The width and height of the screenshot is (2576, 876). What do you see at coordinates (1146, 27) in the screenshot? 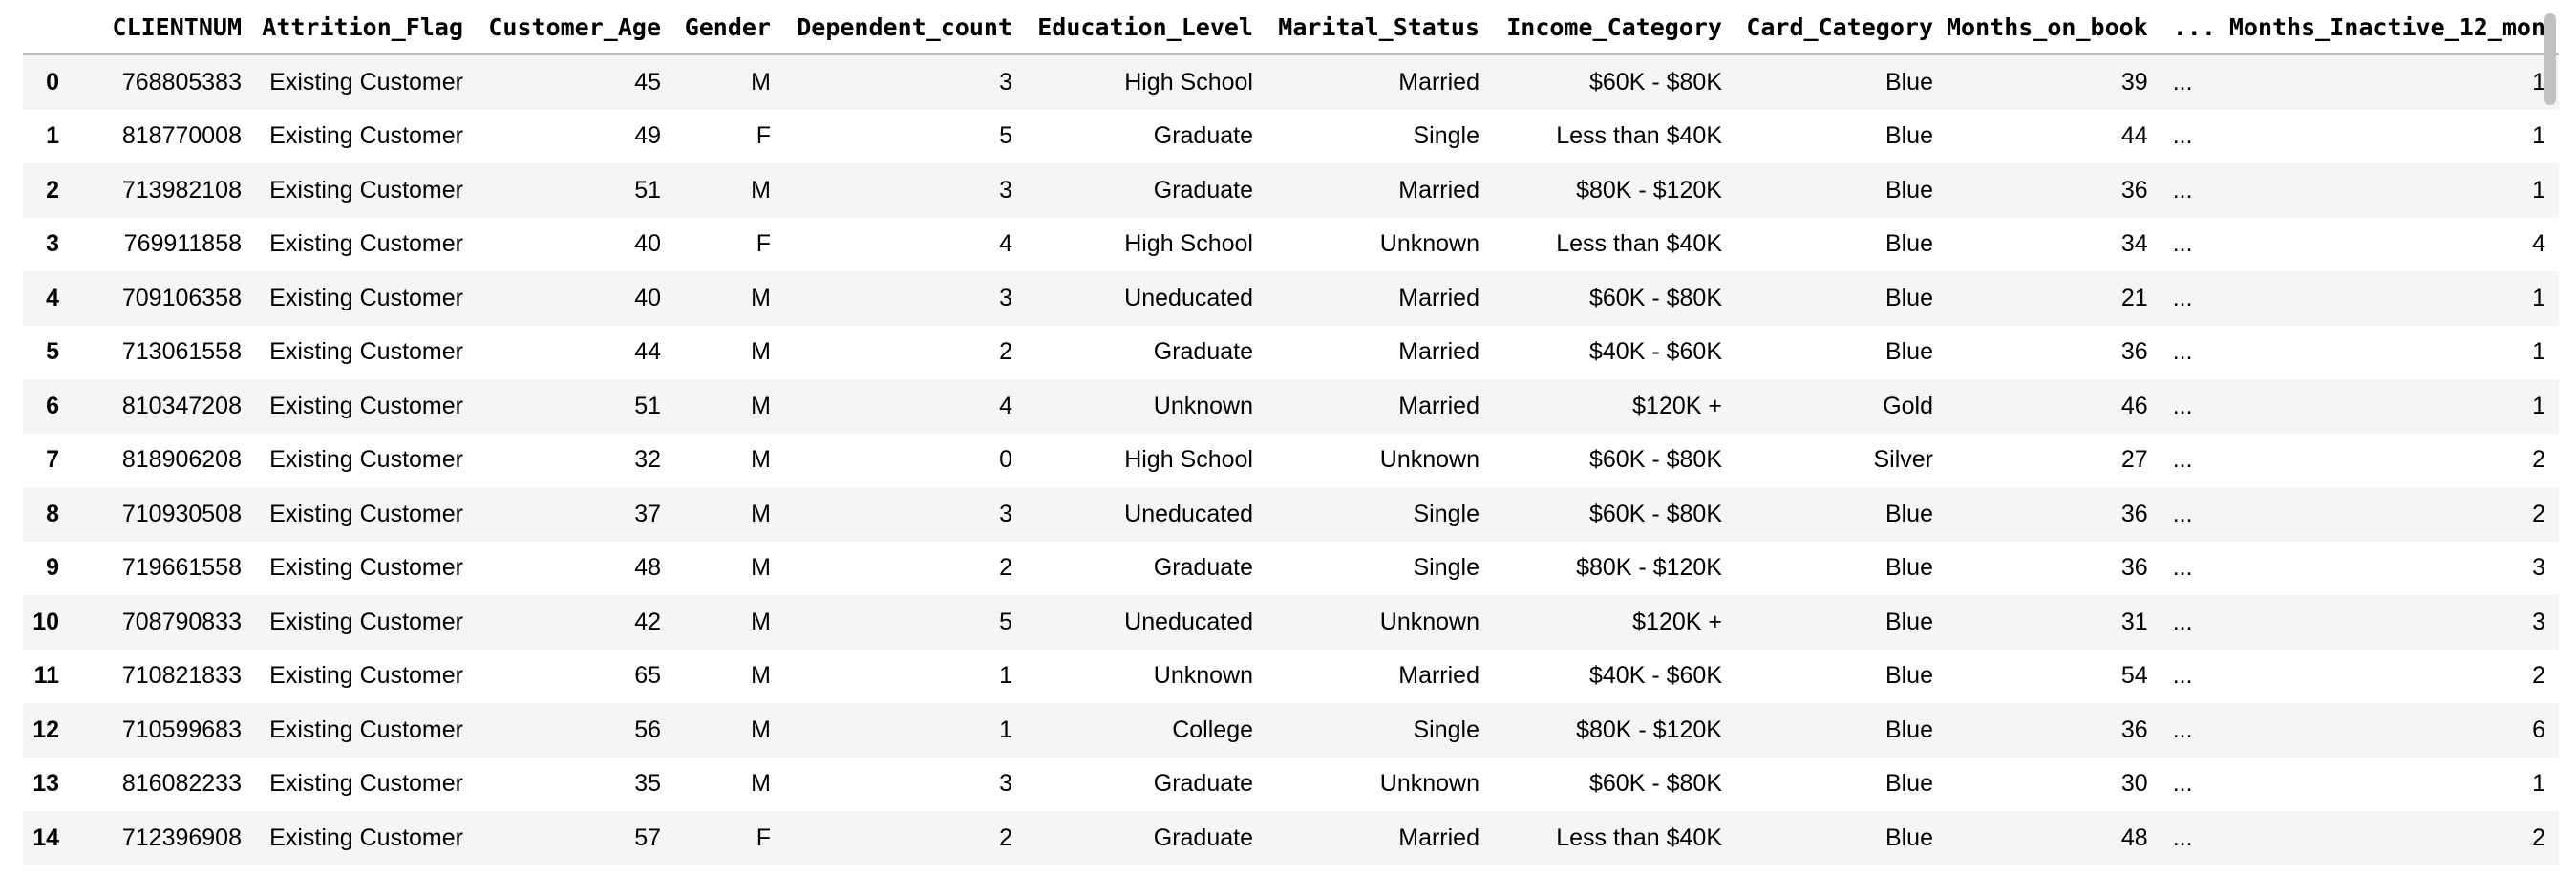
I see `column-header: Education_Level` at bounding box center [1146, 27].